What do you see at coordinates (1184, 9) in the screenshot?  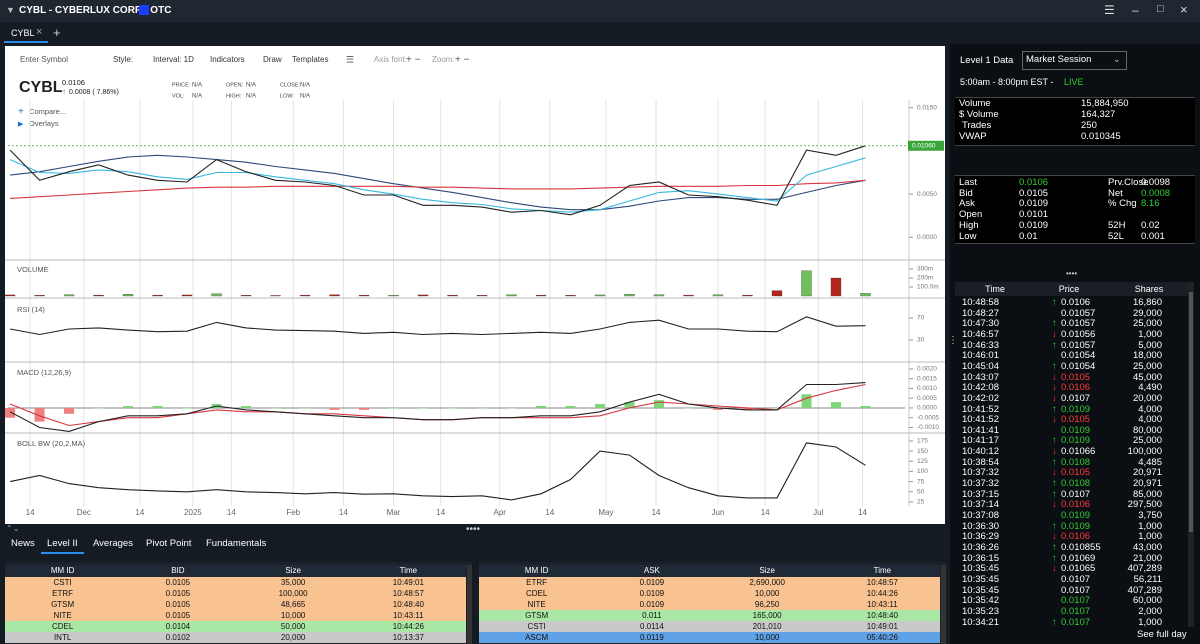 I see `close-button: ×` at bounding box center [1184, 9].